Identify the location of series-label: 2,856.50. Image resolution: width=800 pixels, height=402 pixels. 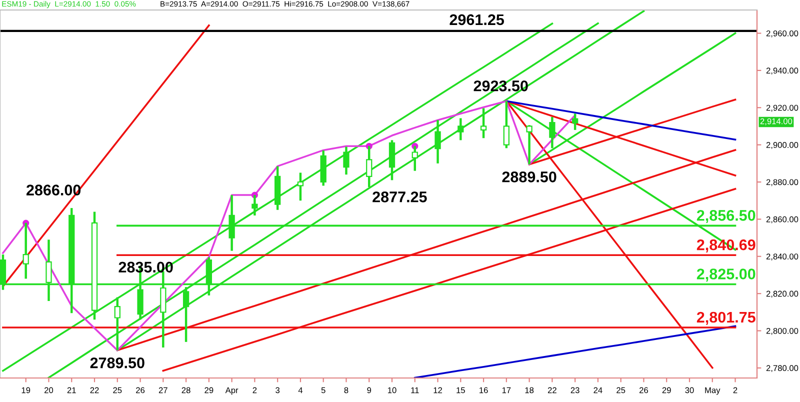
(726, 217).